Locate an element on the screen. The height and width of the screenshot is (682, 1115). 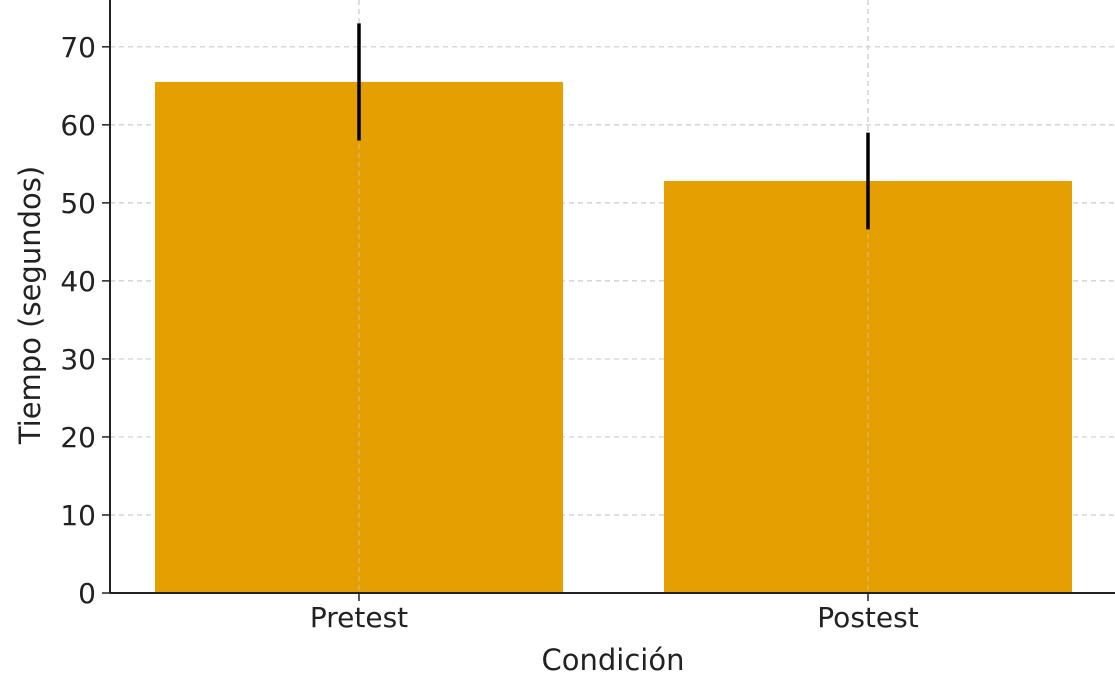
y-tick-label: 50 is located at coordinates (78, 203).